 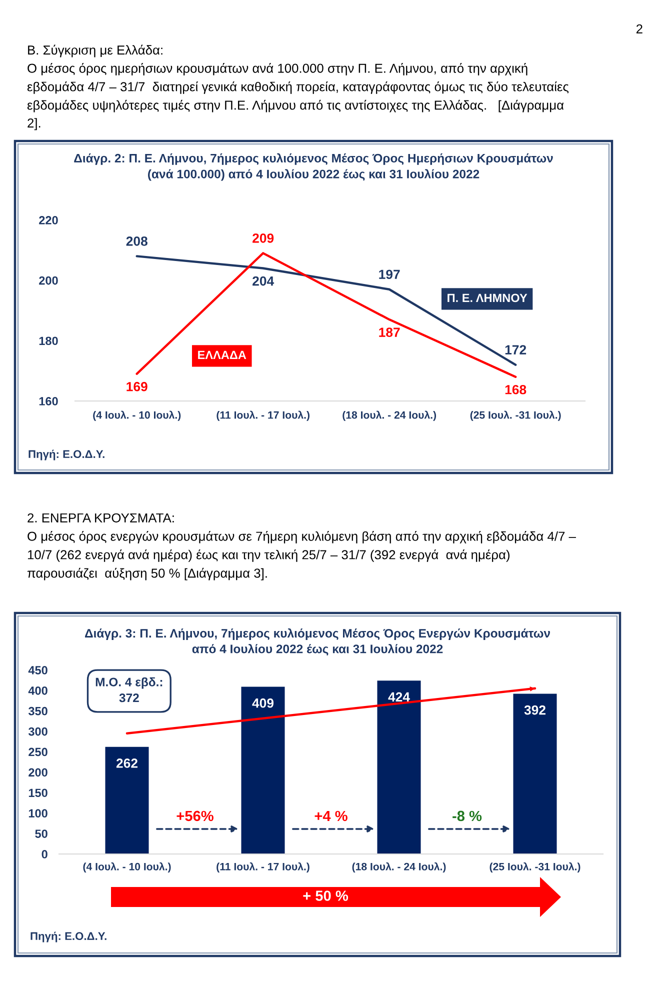 I want to click on data-label: 168, so click(x=515, y=389).